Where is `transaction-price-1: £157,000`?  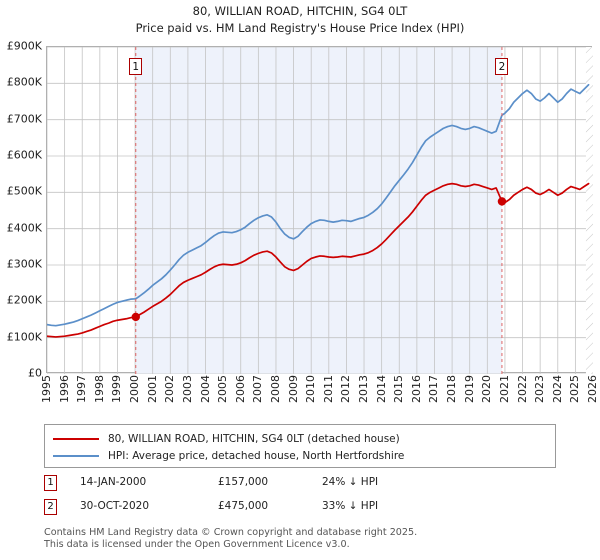 transaction-price-1: £157,000 is located at coordinates (243, 482).